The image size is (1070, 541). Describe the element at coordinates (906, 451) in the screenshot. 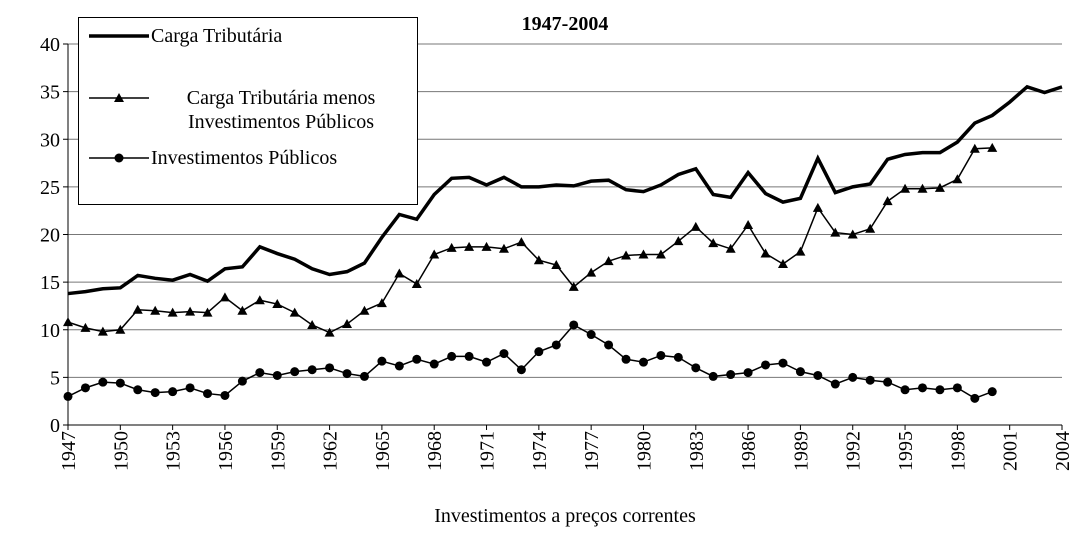

I see `x-tick-label: 1995` at that location.